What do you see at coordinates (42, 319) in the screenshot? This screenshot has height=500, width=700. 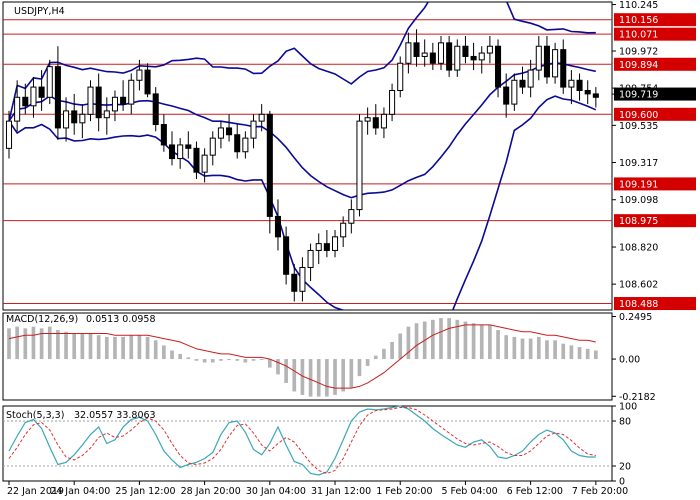 I see `macd-label: MACD(12,26,9)` at bounding box center [42, 319].